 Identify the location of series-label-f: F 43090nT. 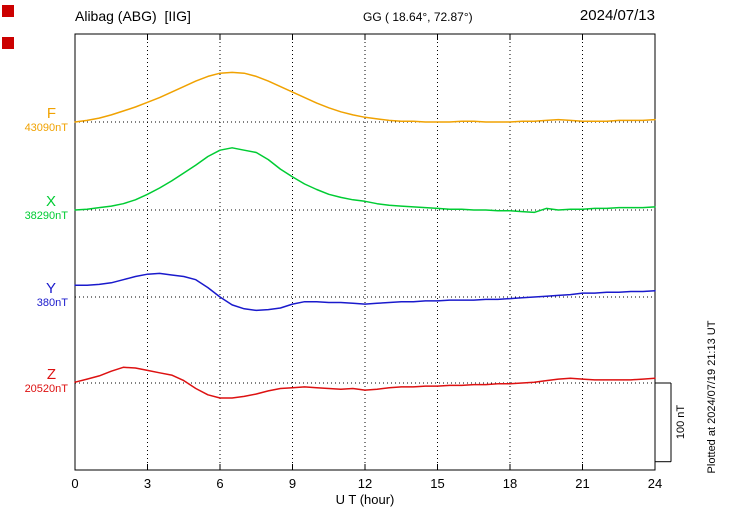
(34, 120).